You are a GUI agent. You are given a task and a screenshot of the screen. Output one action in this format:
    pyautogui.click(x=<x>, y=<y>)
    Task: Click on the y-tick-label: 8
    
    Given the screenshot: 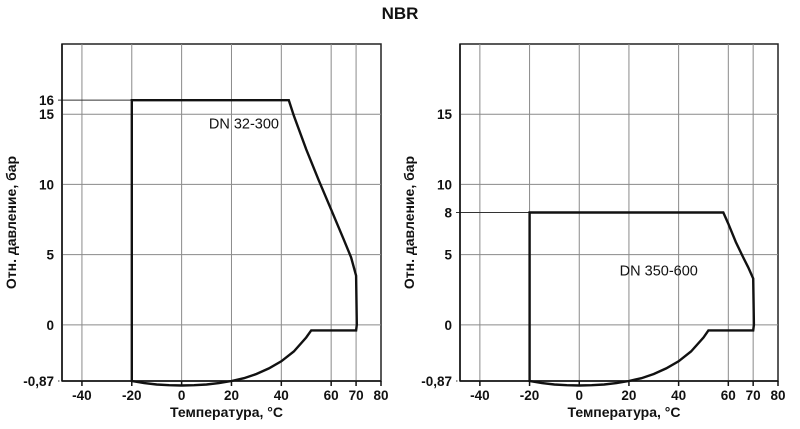 What is the action you would take?
    pyautogui.click(x=448, y=213)
    